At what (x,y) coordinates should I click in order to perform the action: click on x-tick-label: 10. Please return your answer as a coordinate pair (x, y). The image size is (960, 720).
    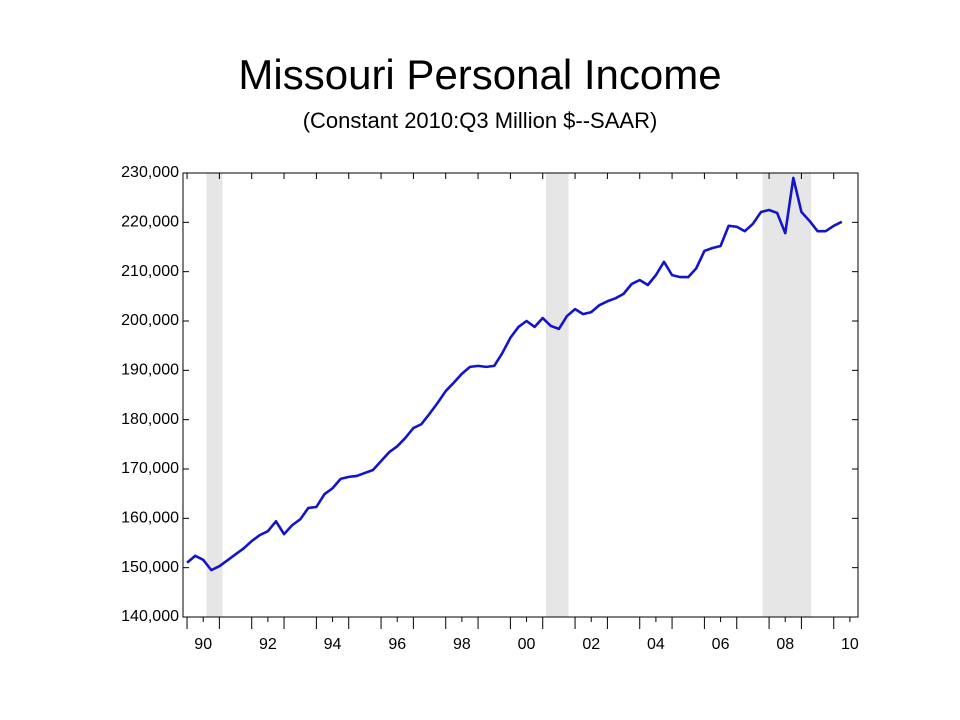
    Looking at the image, I should click on (850, 644).